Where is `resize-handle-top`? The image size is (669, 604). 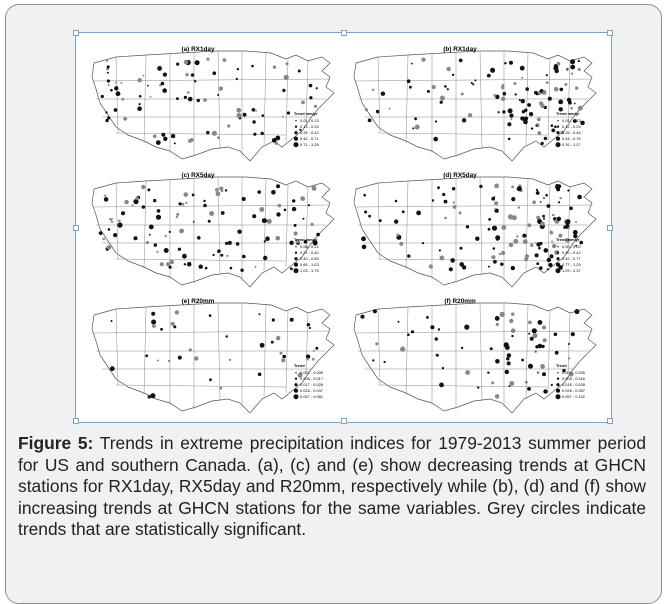
resize-handle-top is located at coordinates (344, 33).